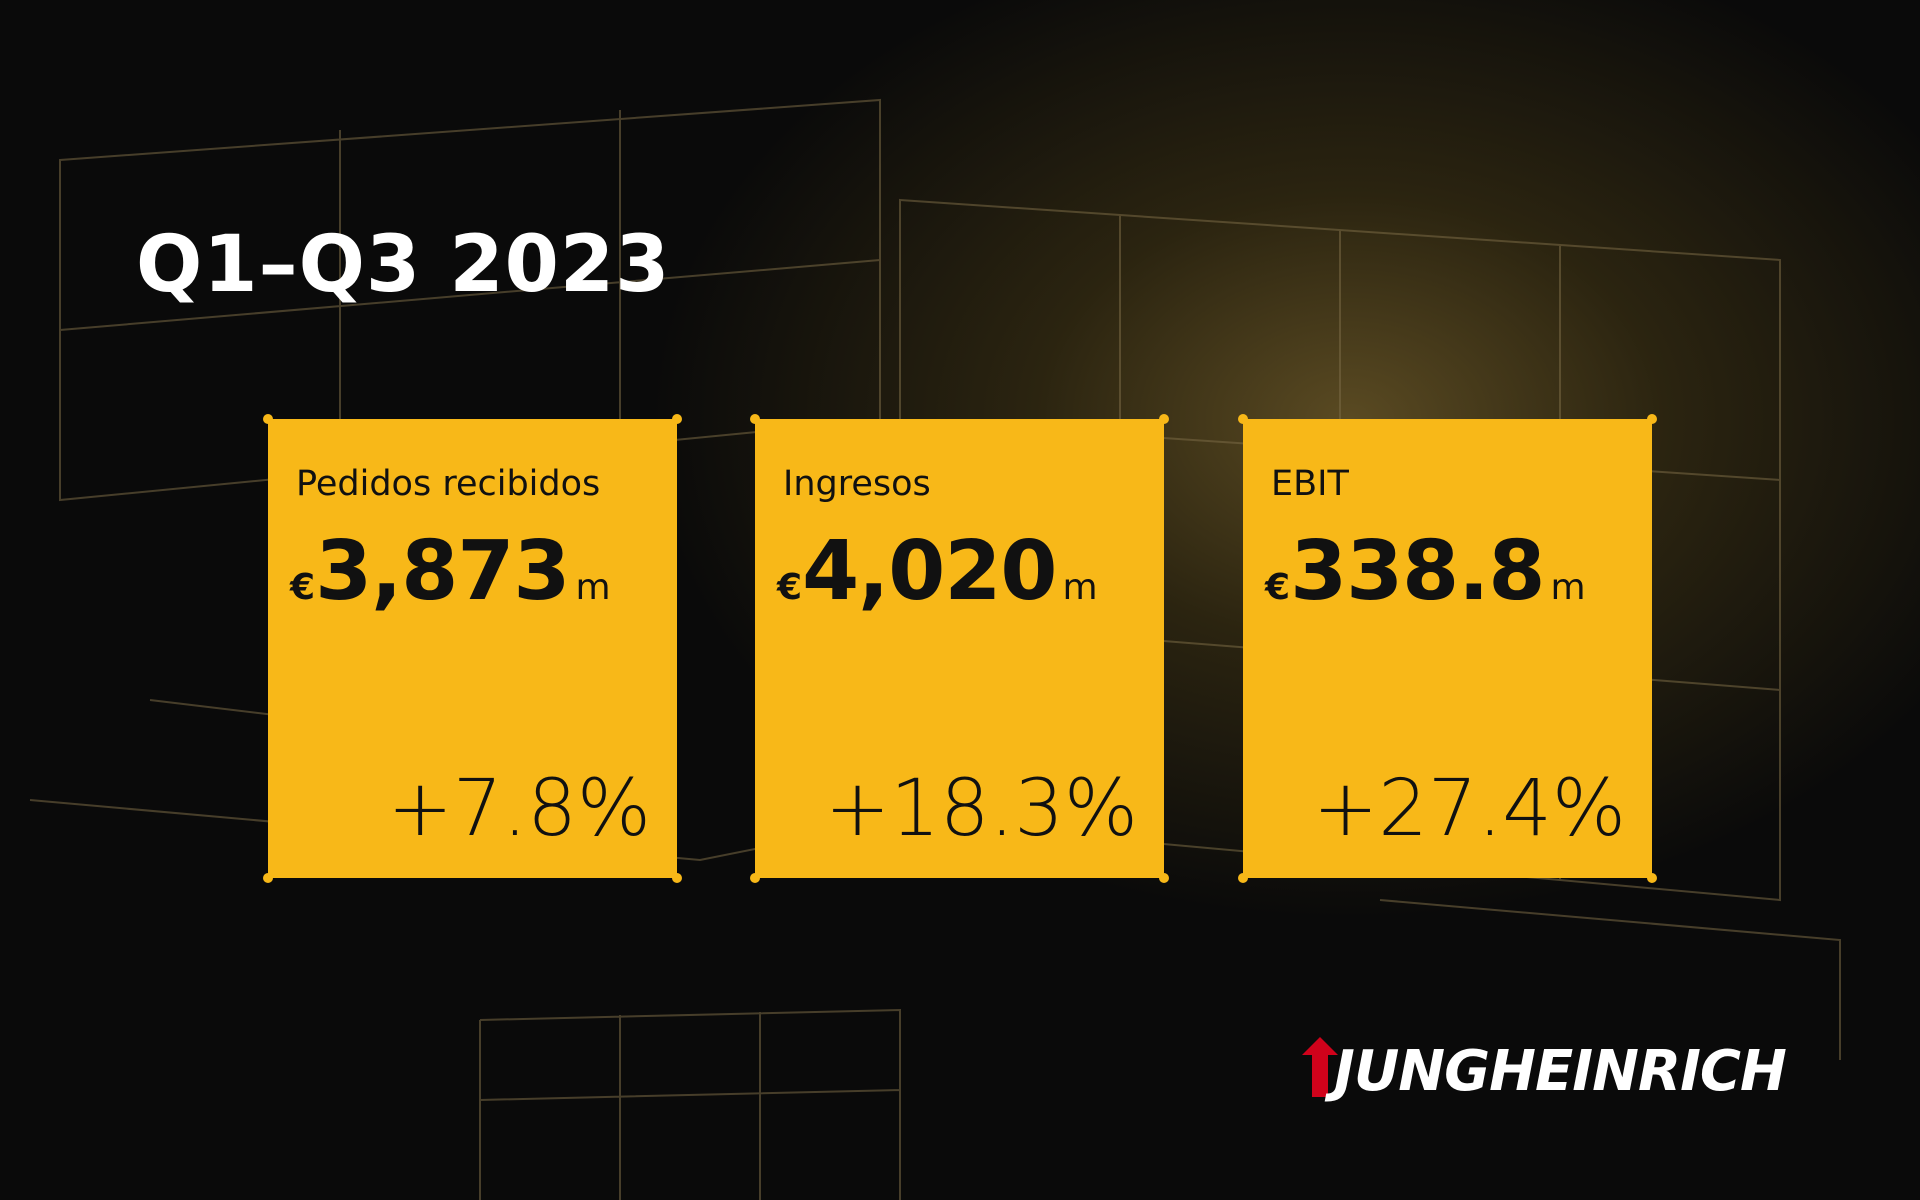  Describe the element at coordinates (1417, 571) in the screenshot. I see `kpi-value: 338.8` at that location.